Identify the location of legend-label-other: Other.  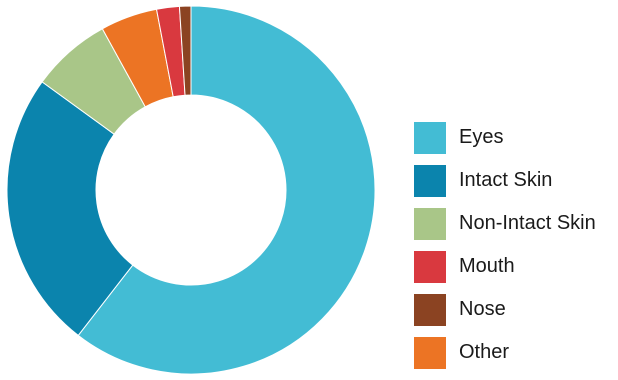
(484, 352).